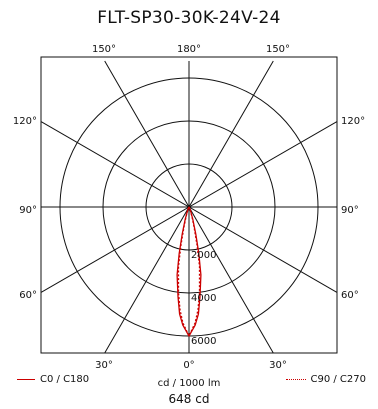 The image size is (378, 409). What do you see at coordinates (278, 365) in the screenshot?
I see `tick-bottom-right: 30°` at bounding box center [278, 365].